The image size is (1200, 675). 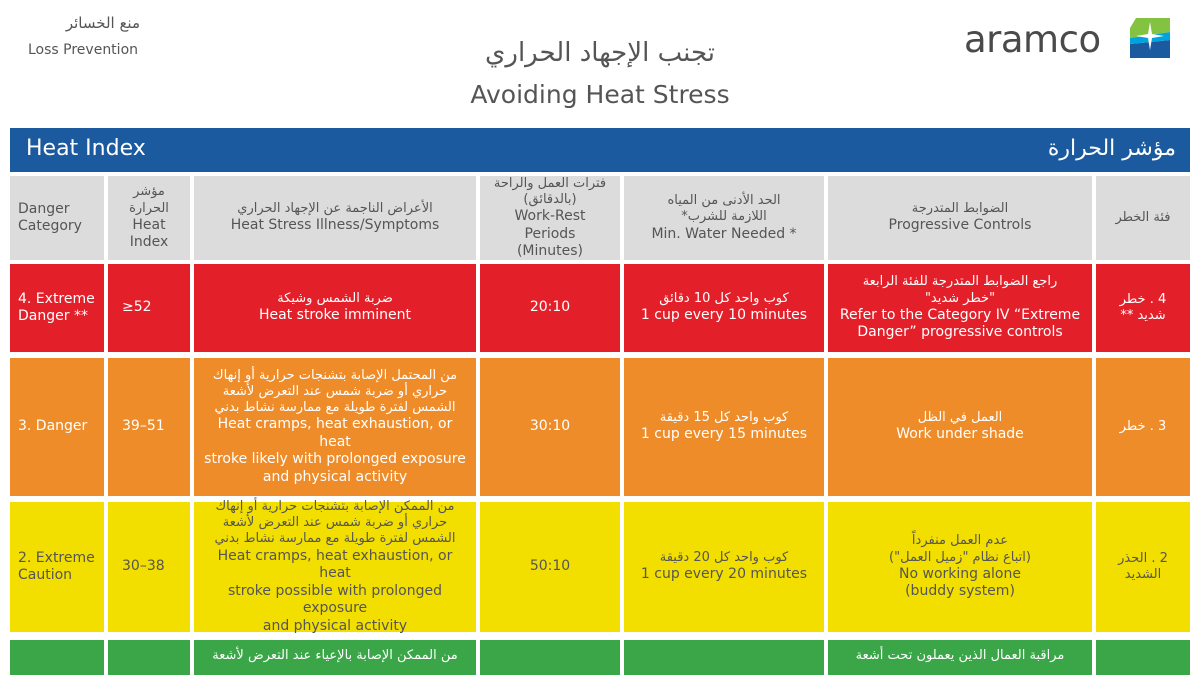 I want to click on header-text-arabic: مؤشر الحرارة, so click(x=149, y=200).